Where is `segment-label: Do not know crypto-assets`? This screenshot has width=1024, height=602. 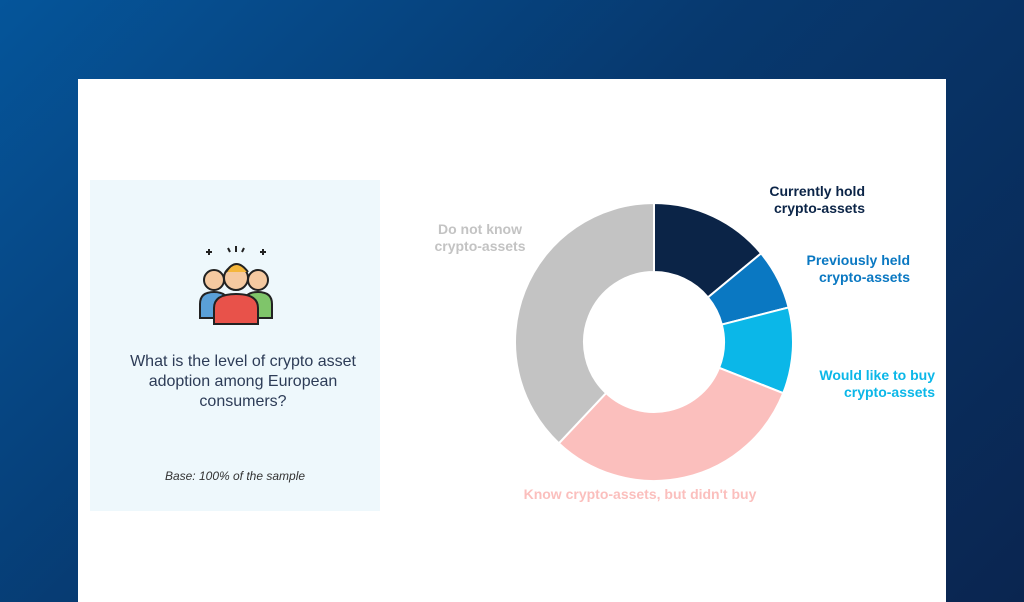 segment-label: Do not know crypto-assets is located at coordinates (480, 237).